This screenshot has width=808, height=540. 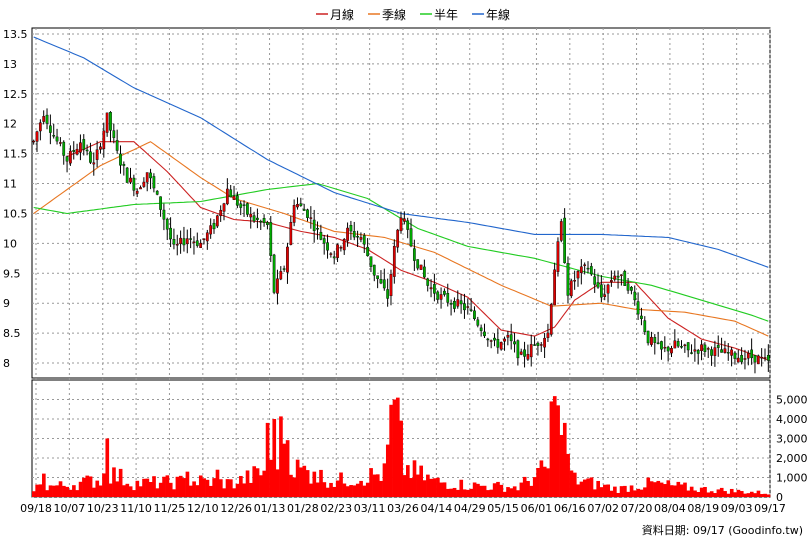 What do you see at coordinates (303, 508) in the screenshot?
I see `date-tick-label: 01/28` at bounding box center [303, 508].